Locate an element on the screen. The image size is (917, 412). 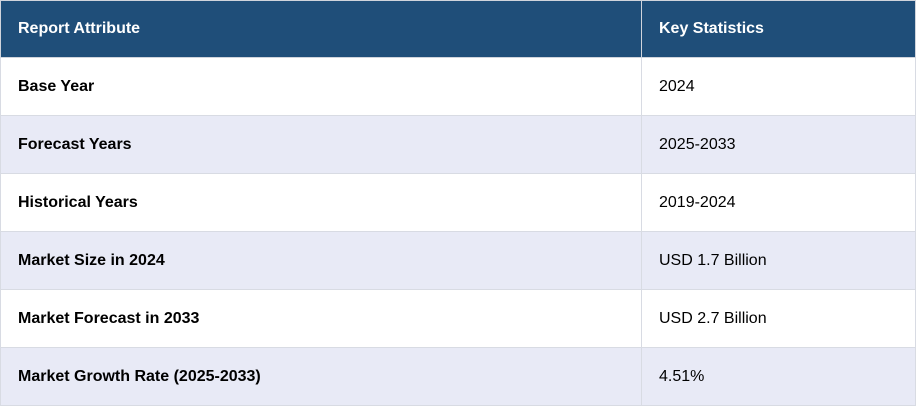
header-cell: Key Statistics is located at coordinates (778, 29).